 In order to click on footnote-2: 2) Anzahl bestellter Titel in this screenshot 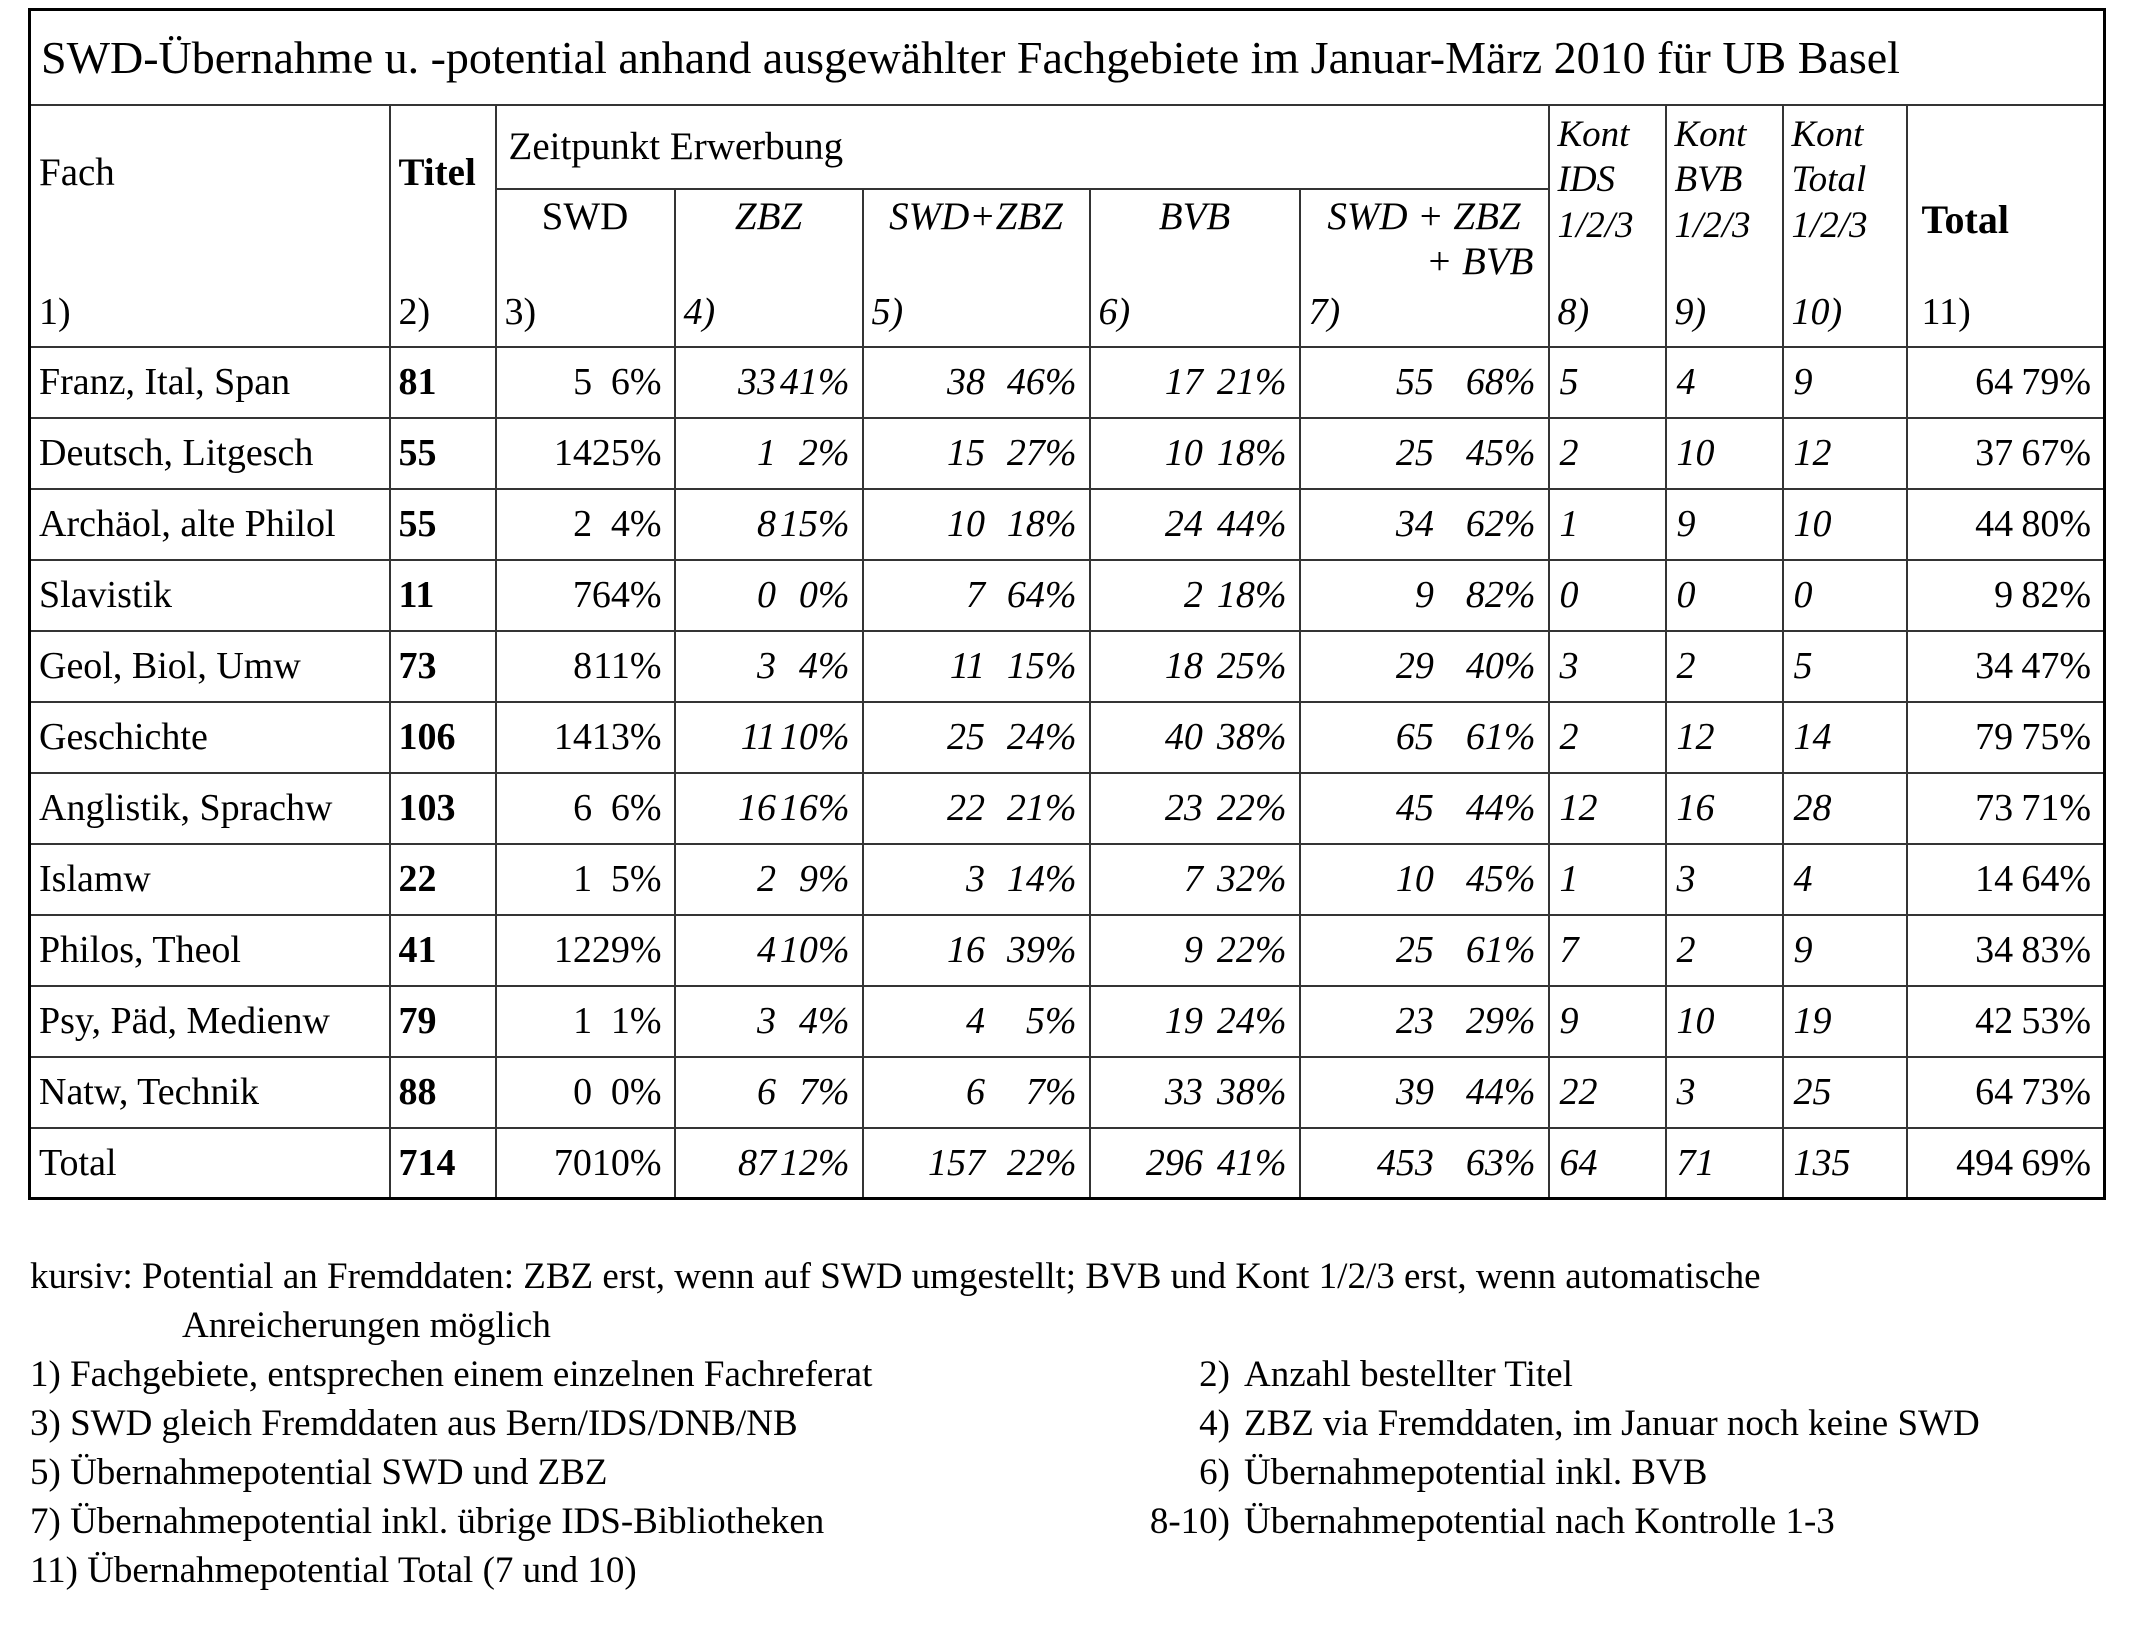, I will do `click(1386, 1374)`.